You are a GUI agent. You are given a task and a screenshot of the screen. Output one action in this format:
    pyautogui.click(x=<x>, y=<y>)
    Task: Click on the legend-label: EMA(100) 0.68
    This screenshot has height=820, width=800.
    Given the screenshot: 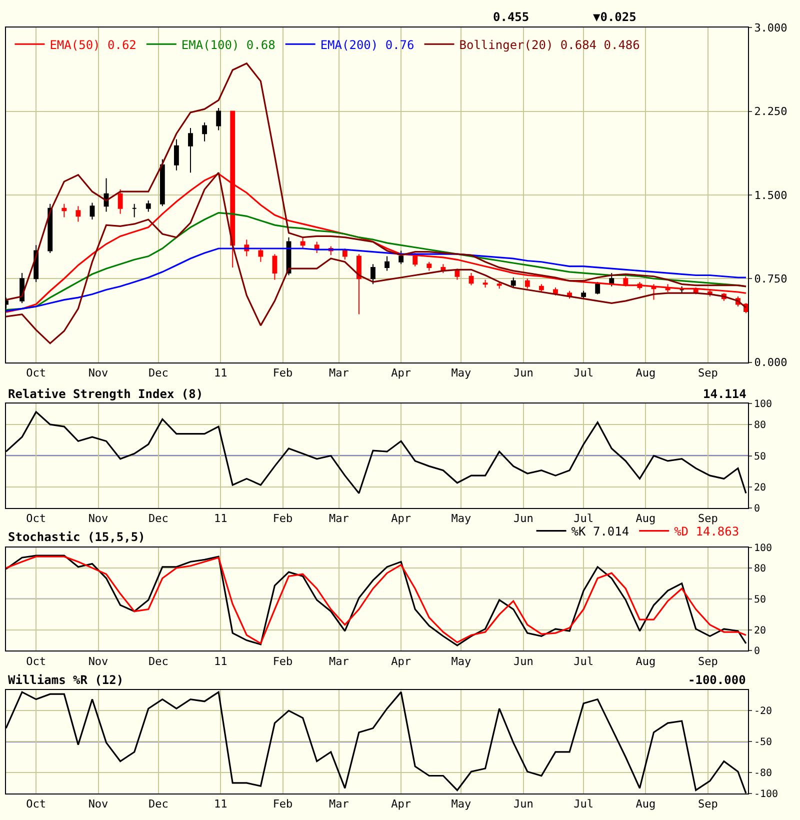 What is the action you would take?
    pyautogui.click(x=228, y=45)
    